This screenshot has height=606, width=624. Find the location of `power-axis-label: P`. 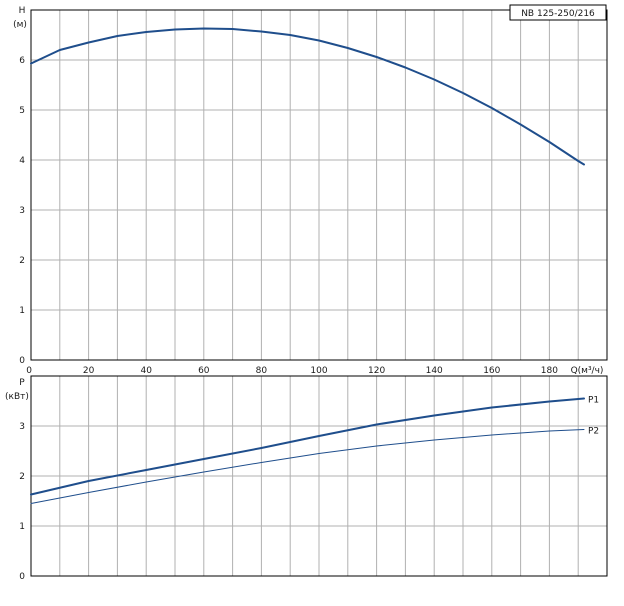

power-axis-label: P is located at coordinates (22, 383).